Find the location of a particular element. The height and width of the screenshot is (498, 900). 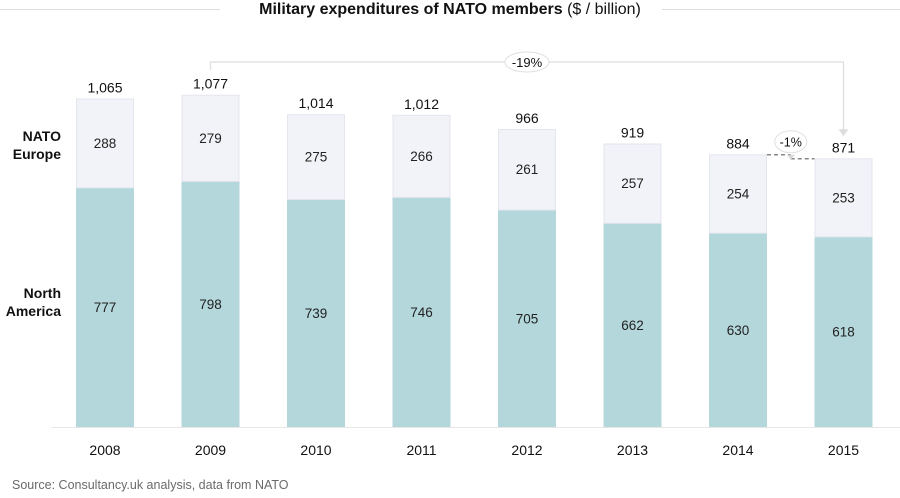

value-label-north-america-2009: 798 is located at coordinates (210, 304).